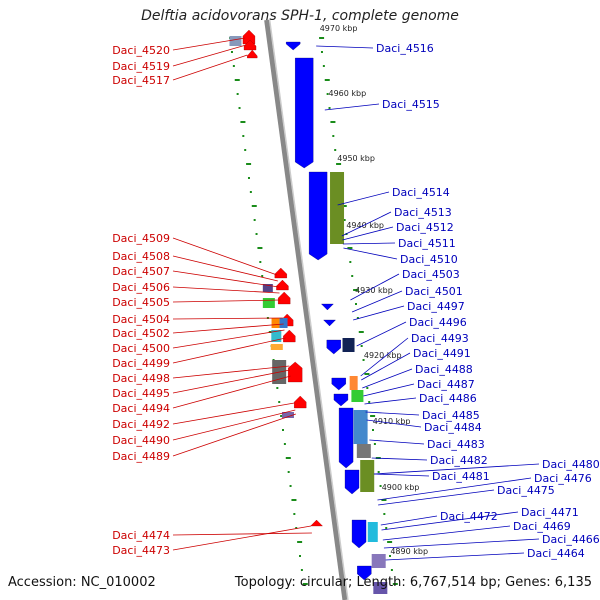 This screenshot has height=600, width=600. What do you see at coordinates (141, 393) in the screenshot?
I see `left-gene-label: Daci_4495` at bounding box center [141, 393].